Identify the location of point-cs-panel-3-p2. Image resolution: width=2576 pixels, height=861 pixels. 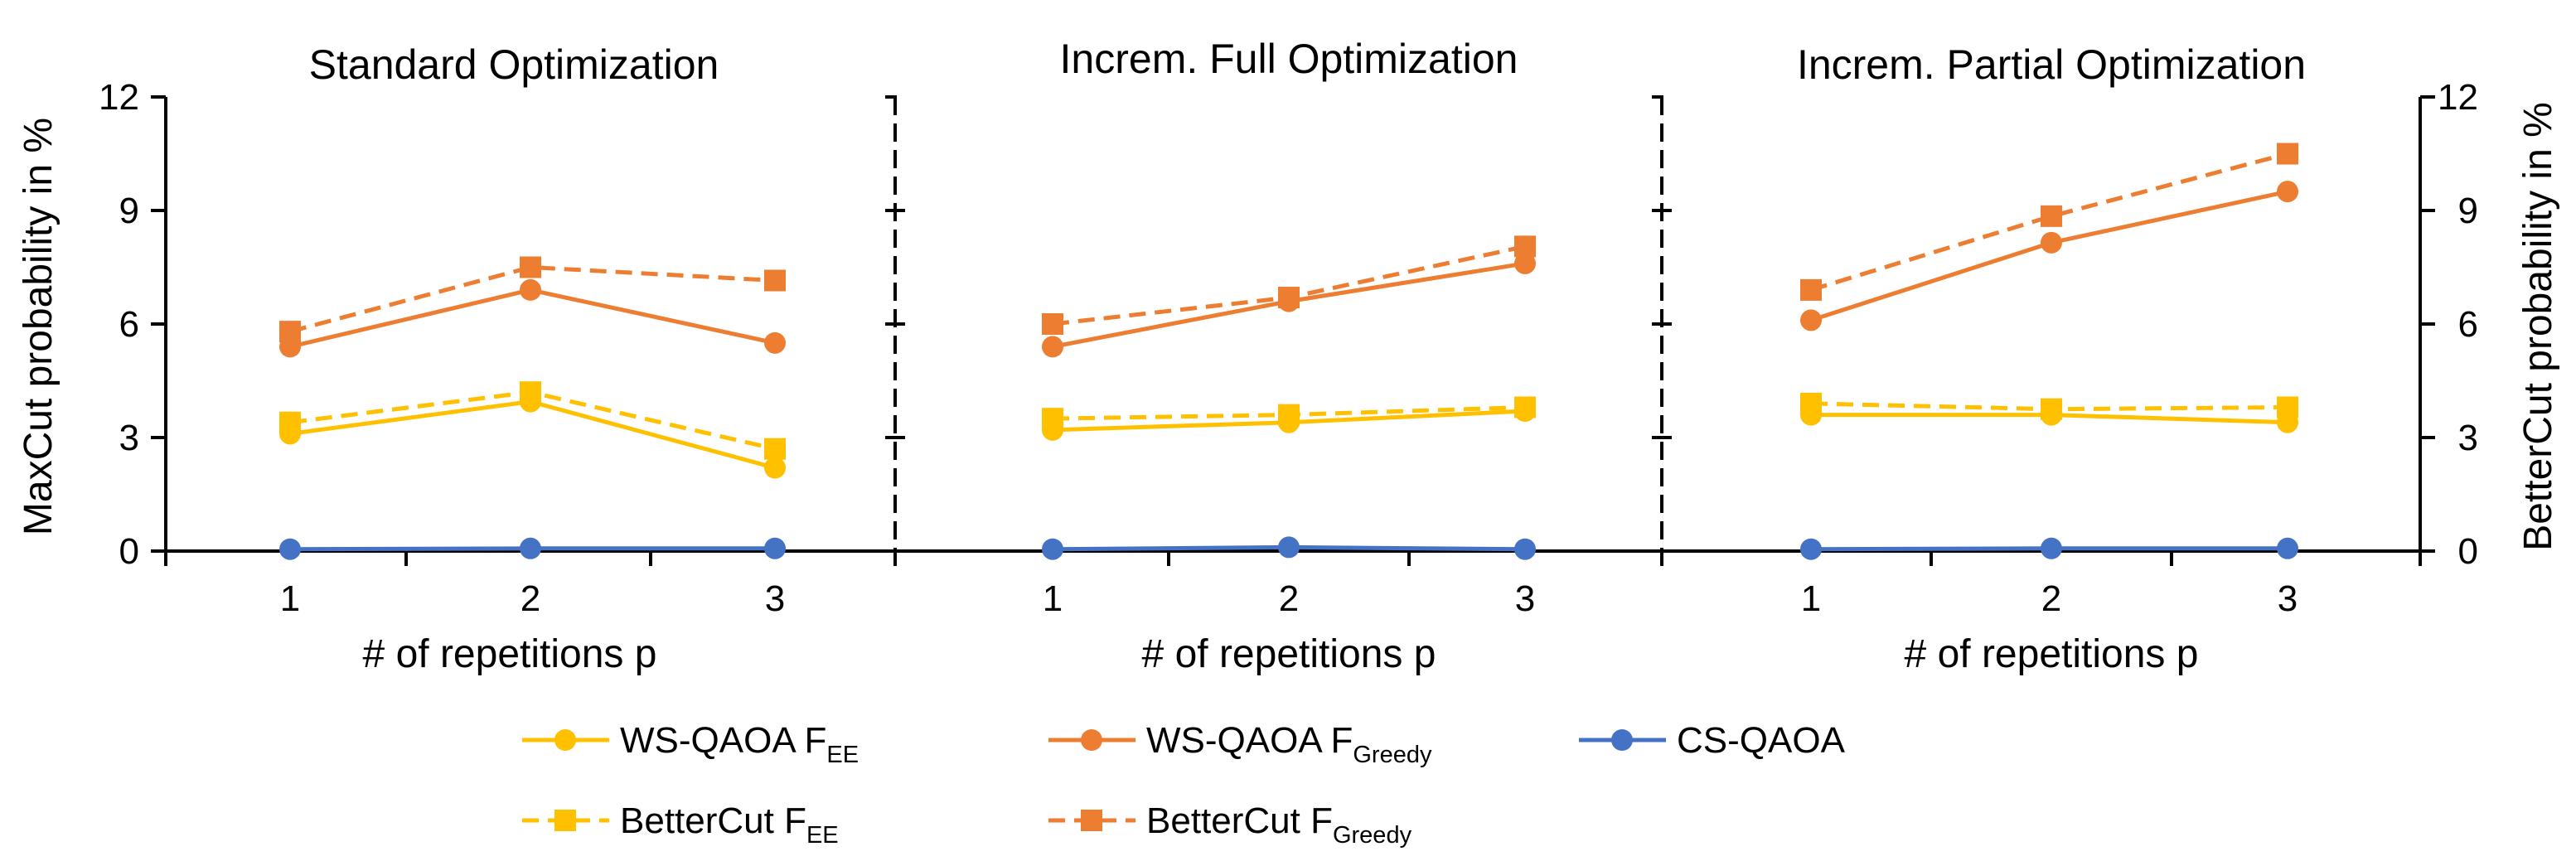
(2051, 548).